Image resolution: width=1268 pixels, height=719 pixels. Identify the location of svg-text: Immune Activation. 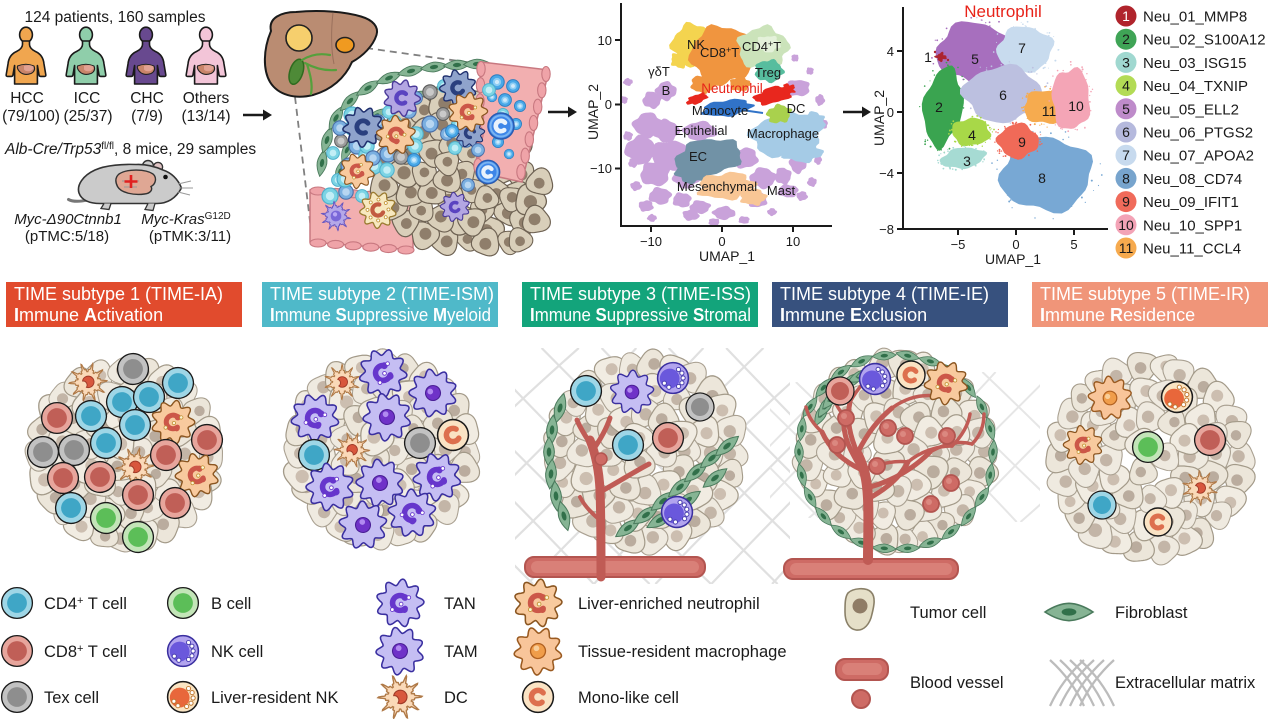
(88, 315).